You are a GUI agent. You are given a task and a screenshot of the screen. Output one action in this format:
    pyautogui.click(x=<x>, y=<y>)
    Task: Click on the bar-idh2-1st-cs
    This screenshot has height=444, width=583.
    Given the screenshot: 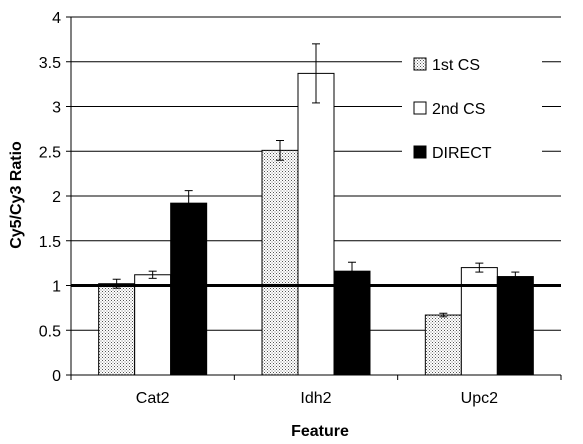 What is the action you would take?
    pyautogui.click(x=280, y=262)
    